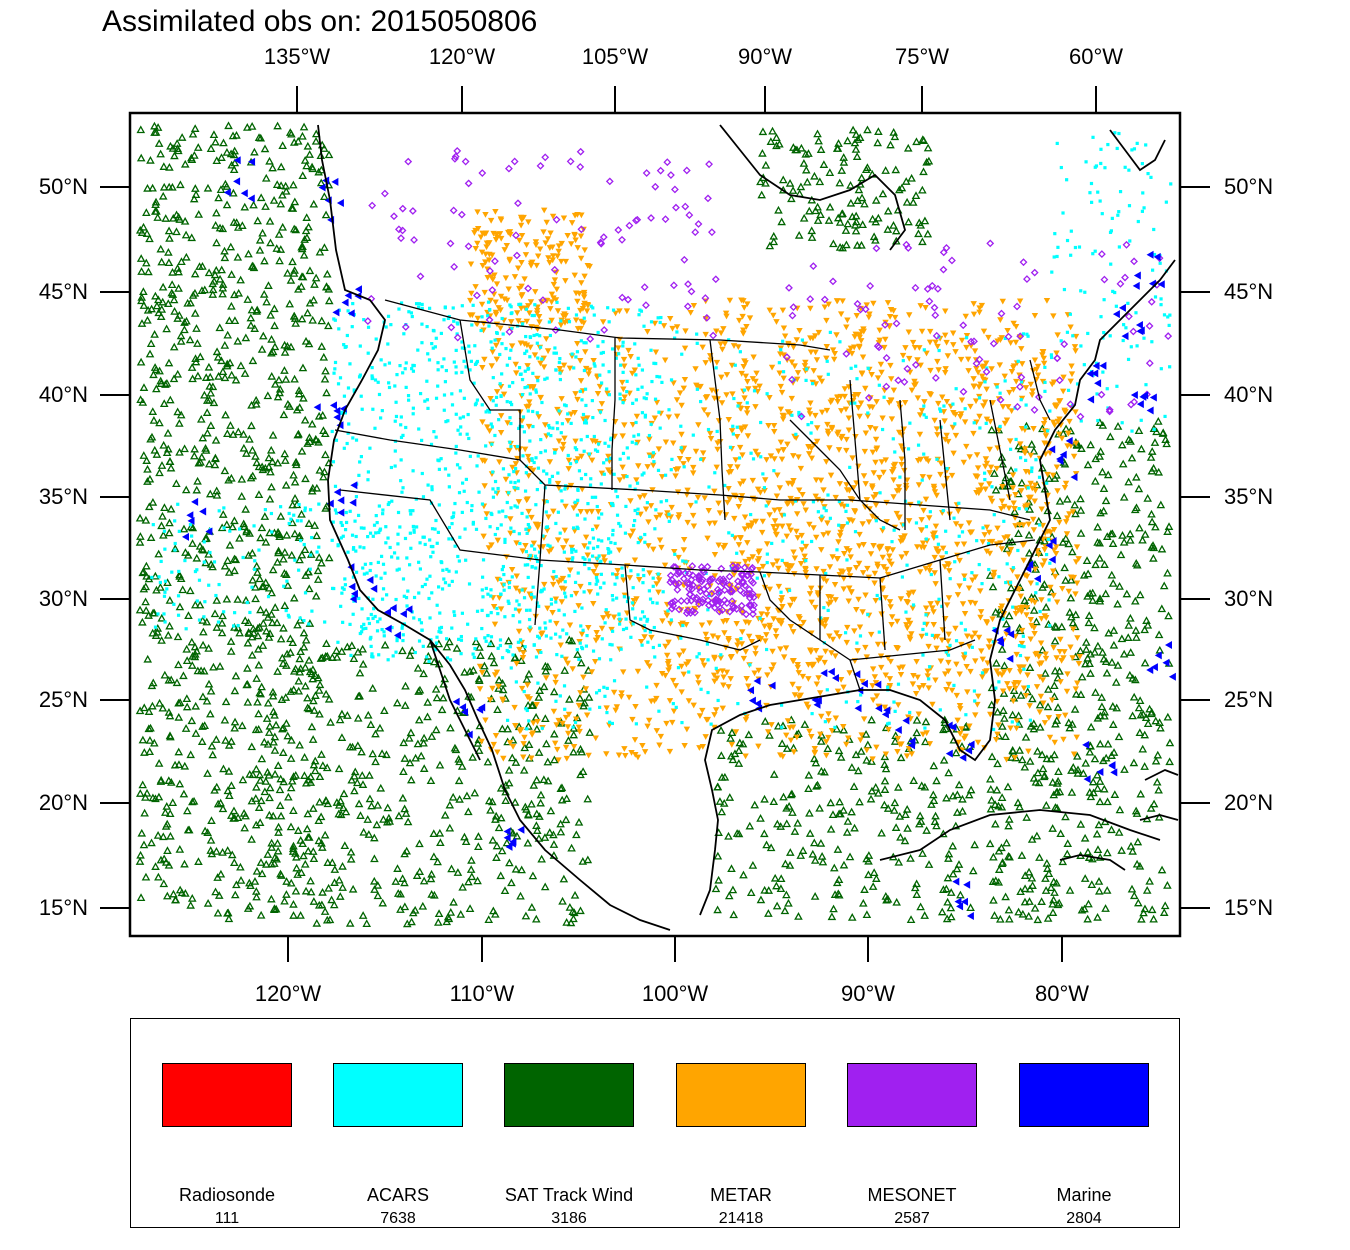 The height and width of the screenshot is (1250, 1350). Describe the element at coordinates (868, 993) in the screenshot. I see `bottom-lon-label: 90°W` at that location.